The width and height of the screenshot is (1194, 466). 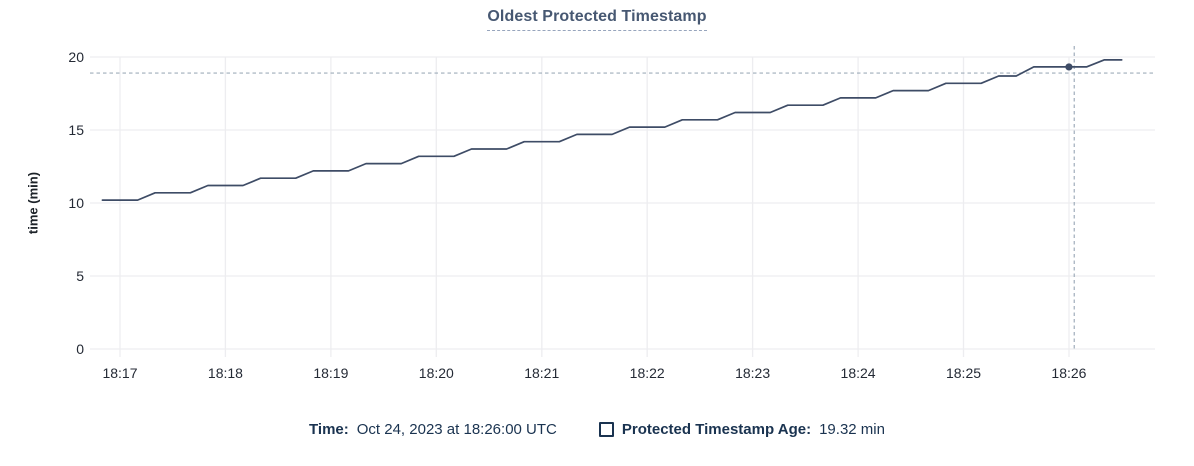 What do you see at coordinates (963, 373) in the screenshot?
I see `x-tick-label: 18:25` at bounding box center [963, 373].